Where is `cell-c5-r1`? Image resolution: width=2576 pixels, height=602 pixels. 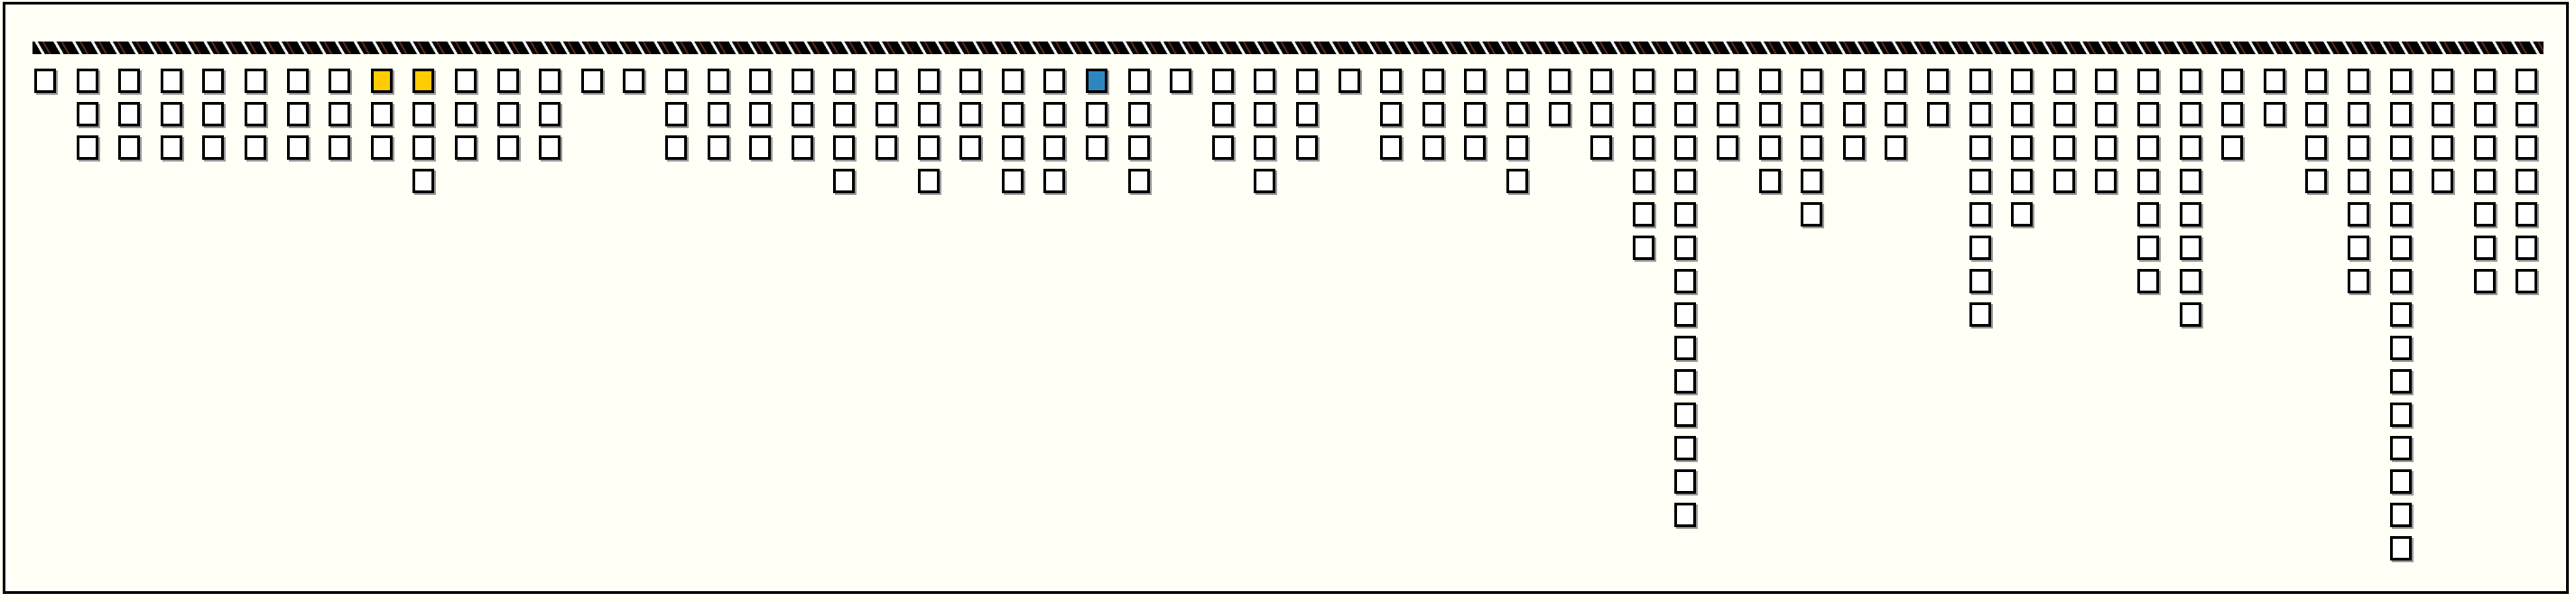 cell-c5-r1 is located at coordinates (213, 81).